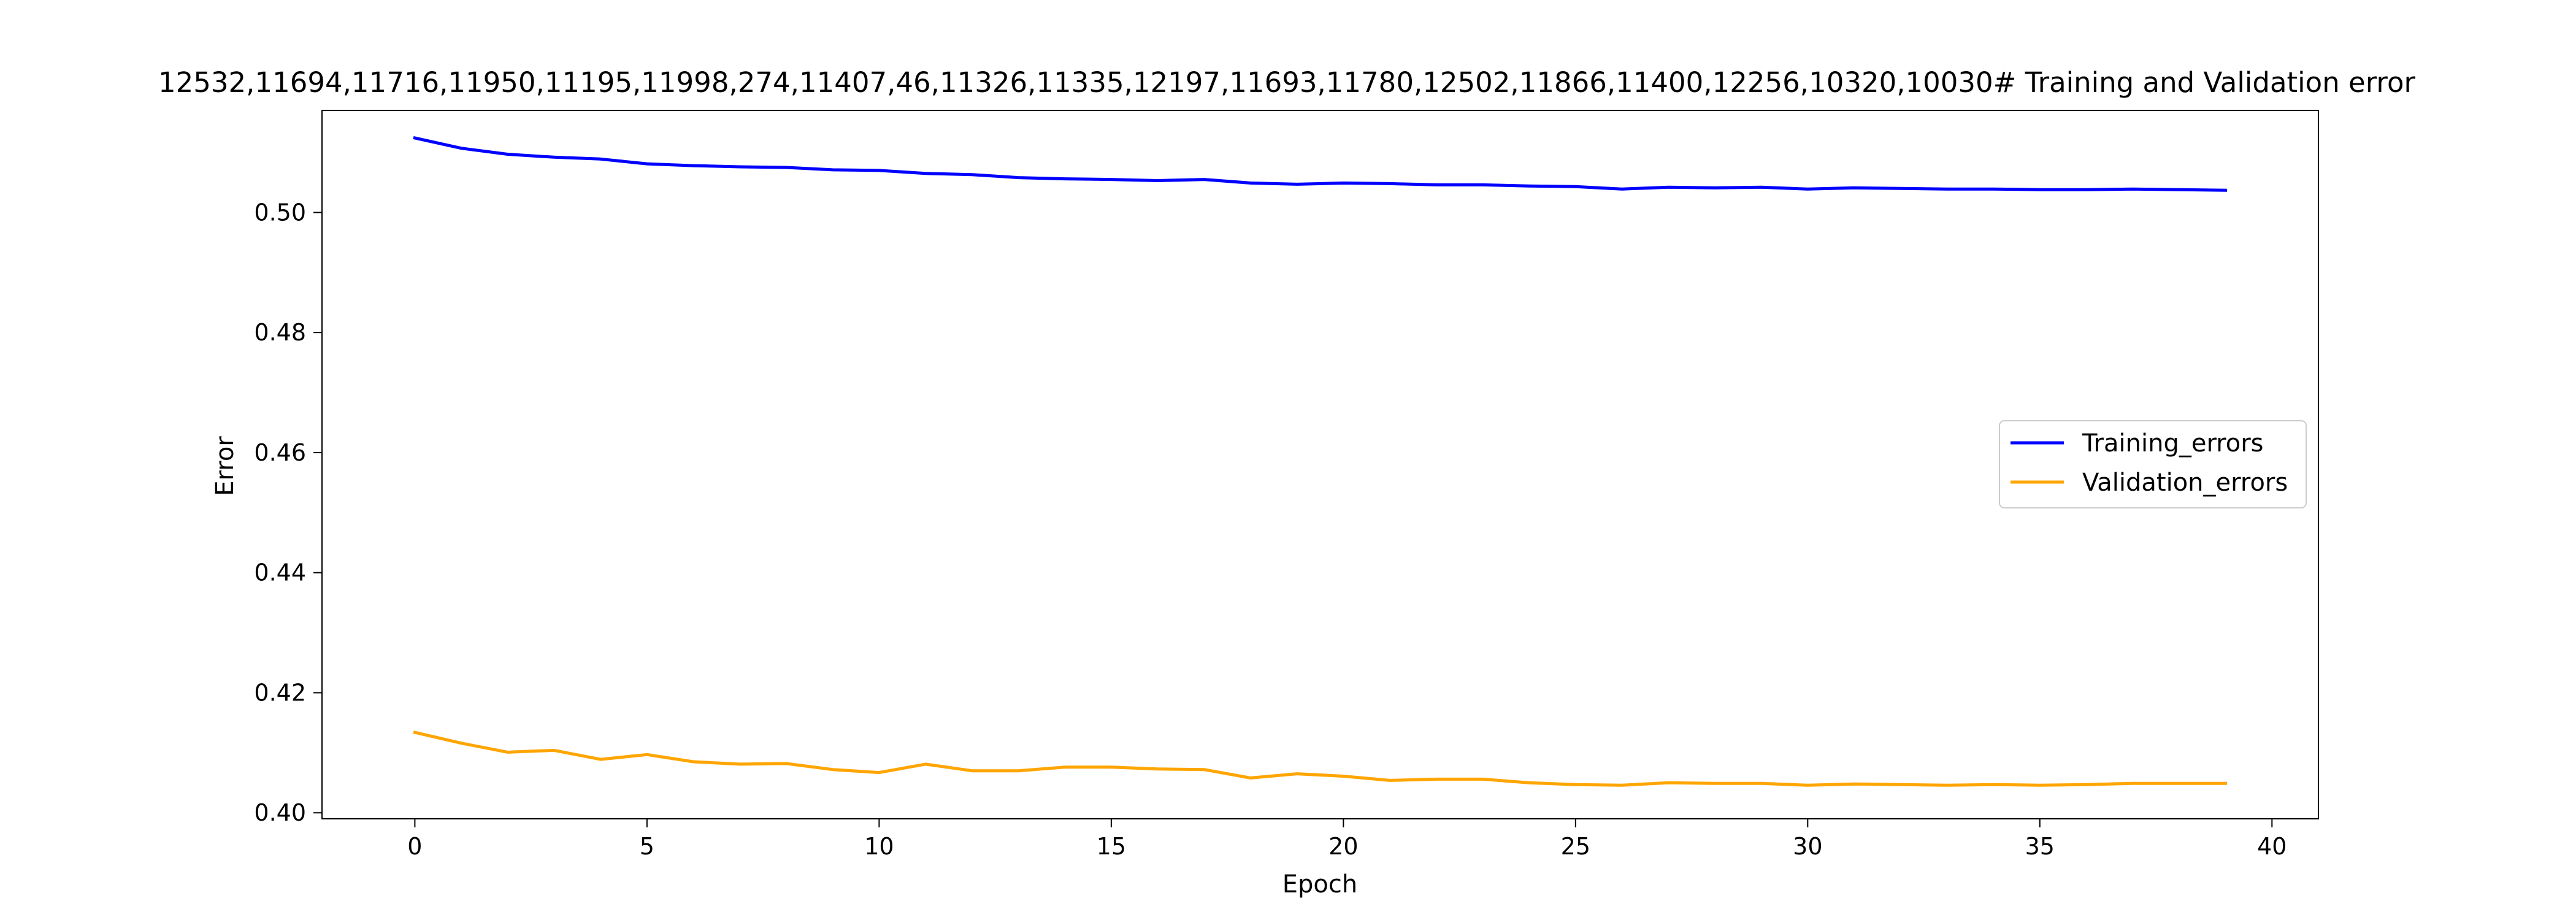 Image resolution: width=2576 pixels, height=920 pixels. I want to click on legend: Training_errors Validation_errors, so click(2153, 464).